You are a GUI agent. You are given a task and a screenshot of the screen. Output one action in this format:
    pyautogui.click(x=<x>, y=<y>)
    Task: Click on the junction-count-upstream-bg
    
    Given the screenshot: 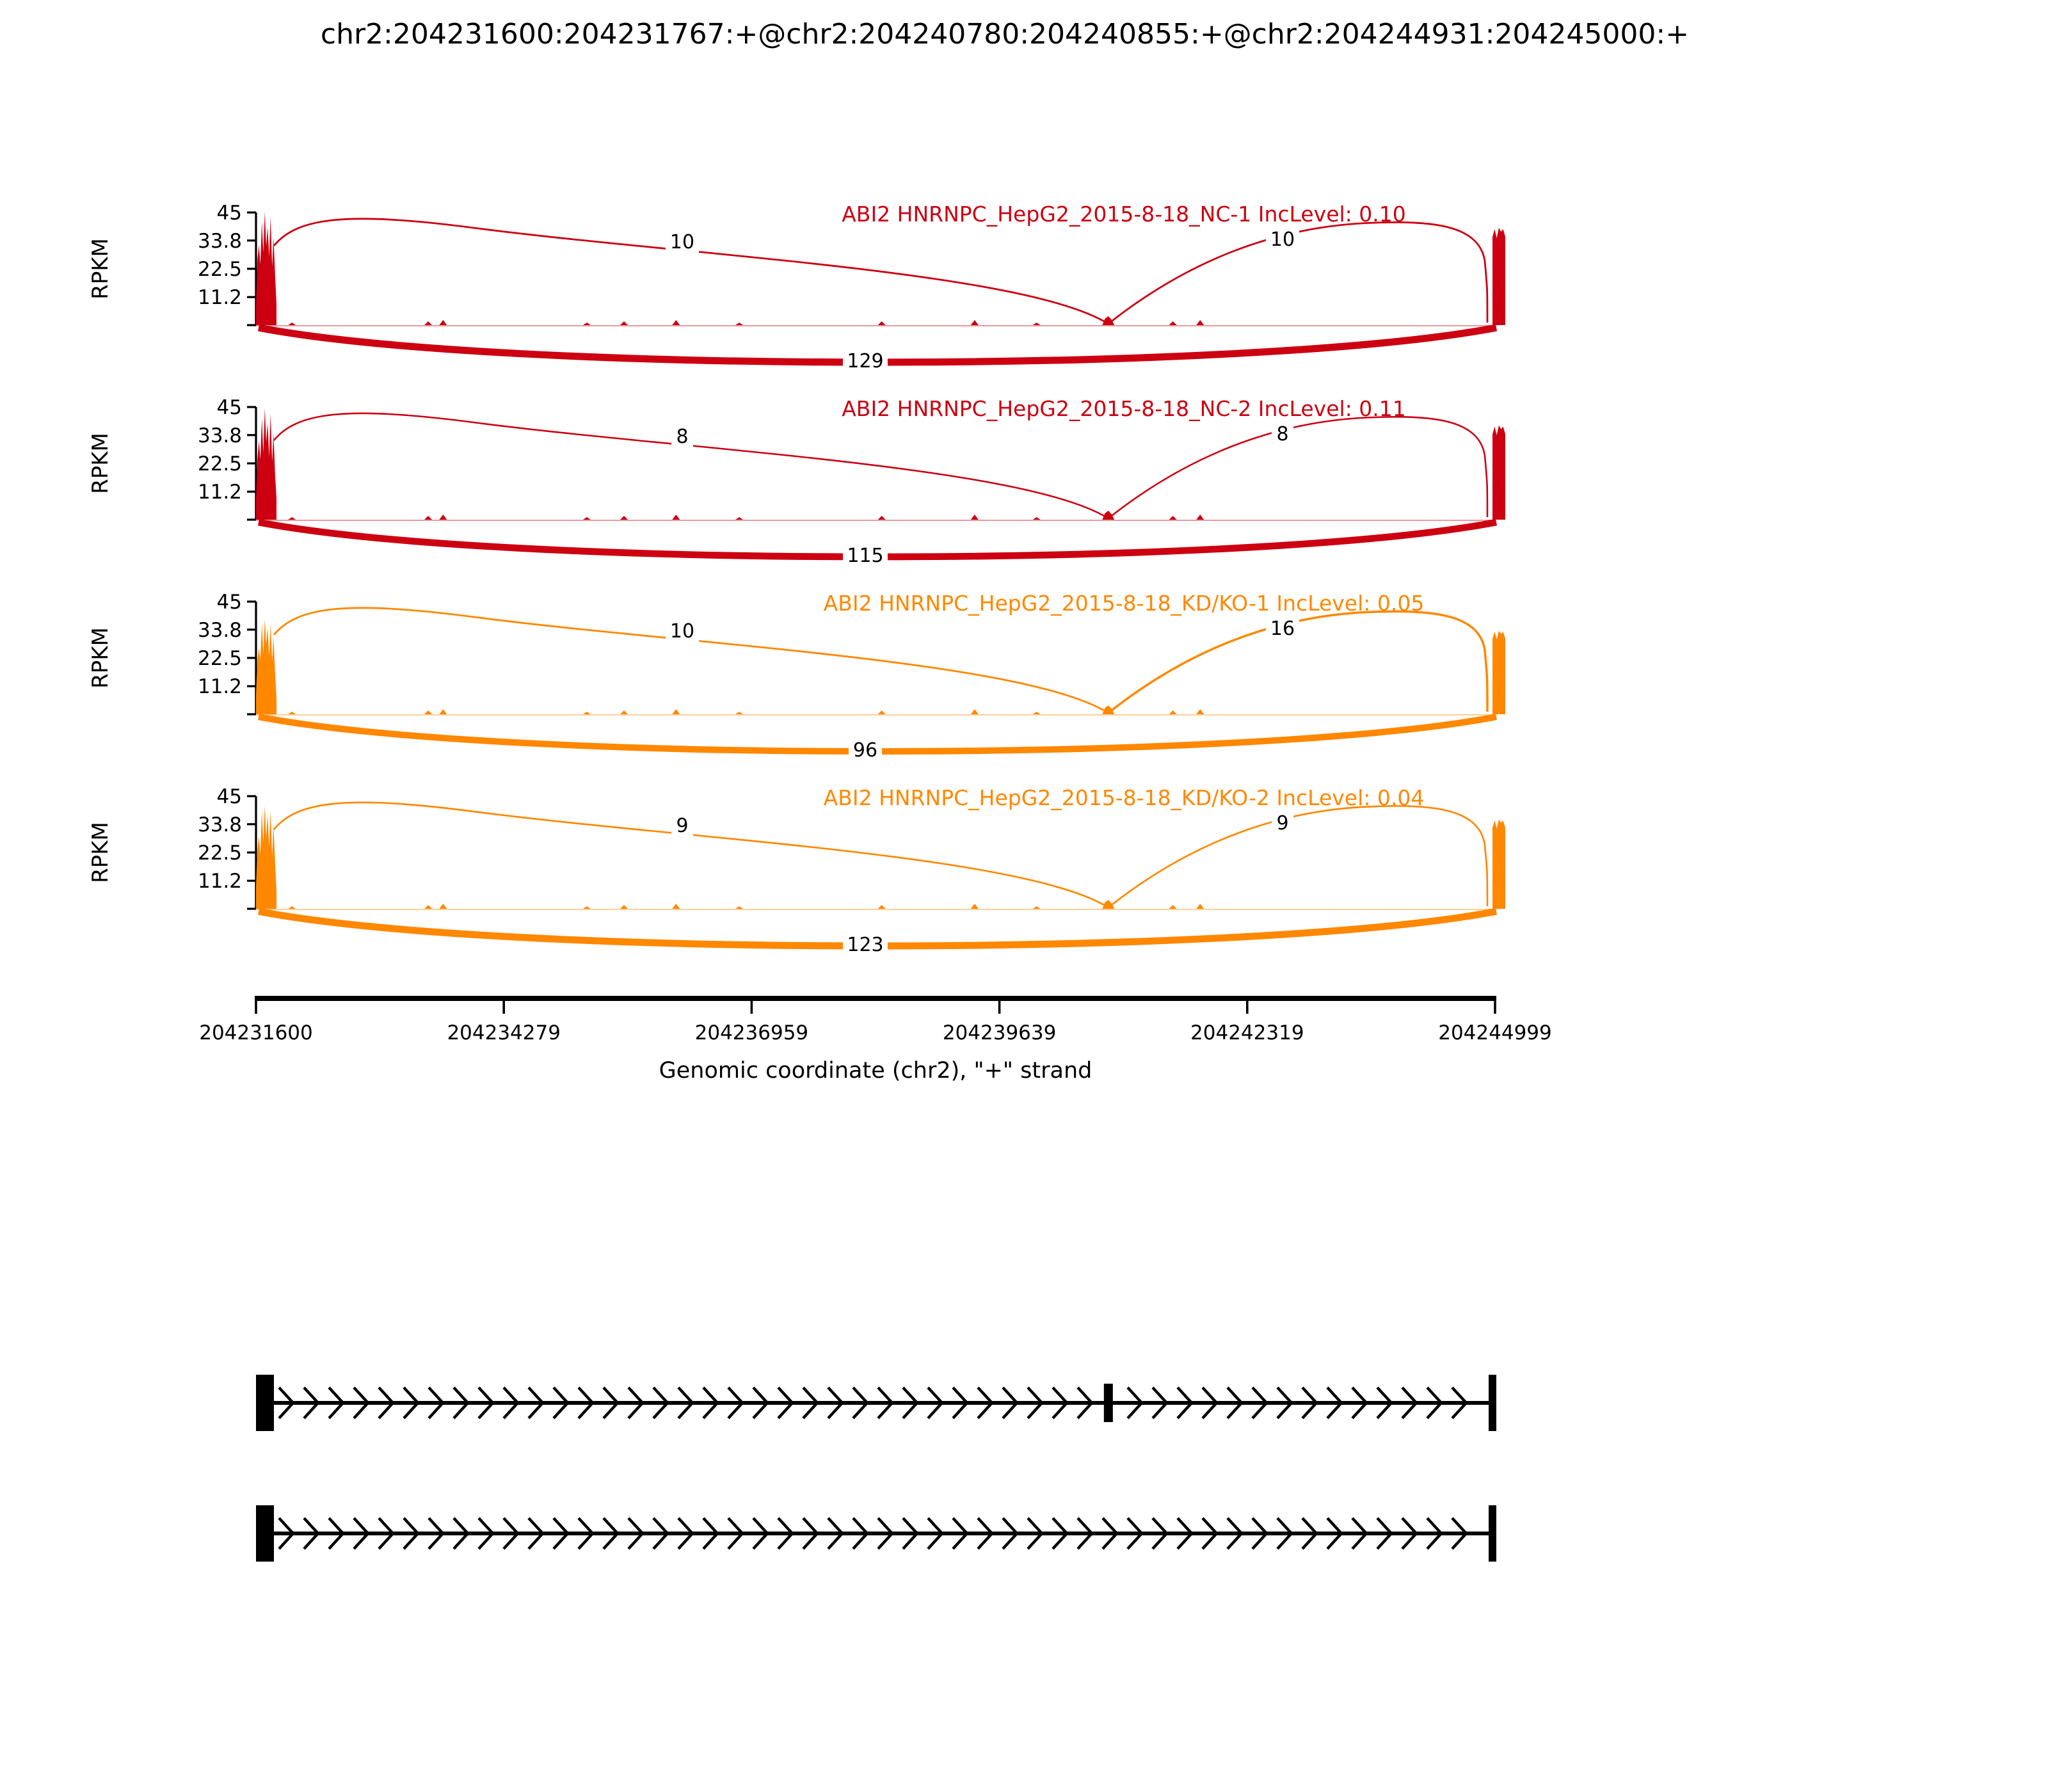 What is the action you would take?
    pyautogui.click(x=682, y=826)
    